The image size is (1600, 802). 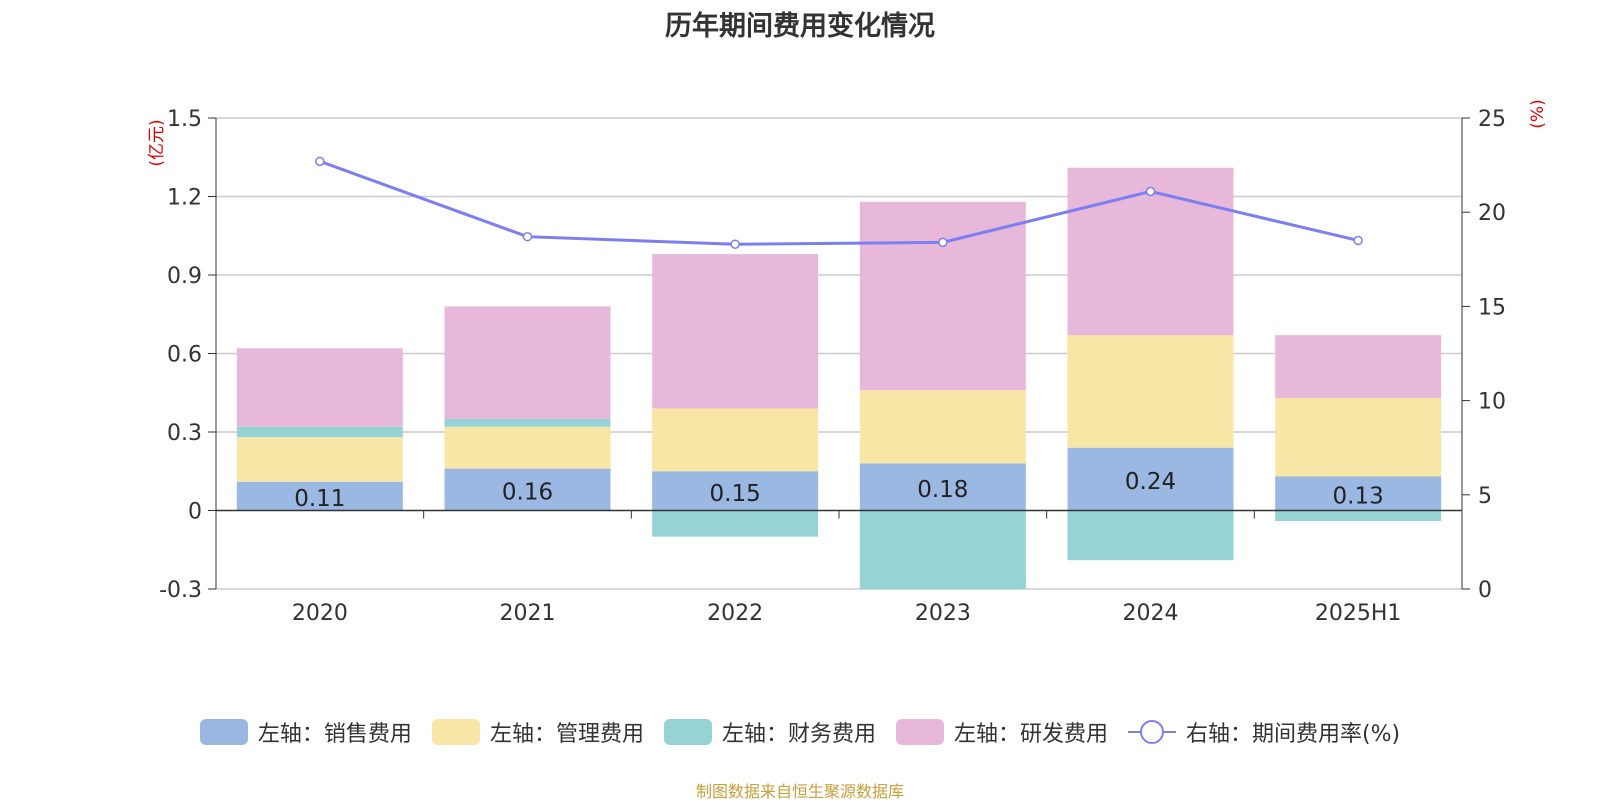 I want to click on legend-item: 左轴：财务费用, so click(x=769, y=732).